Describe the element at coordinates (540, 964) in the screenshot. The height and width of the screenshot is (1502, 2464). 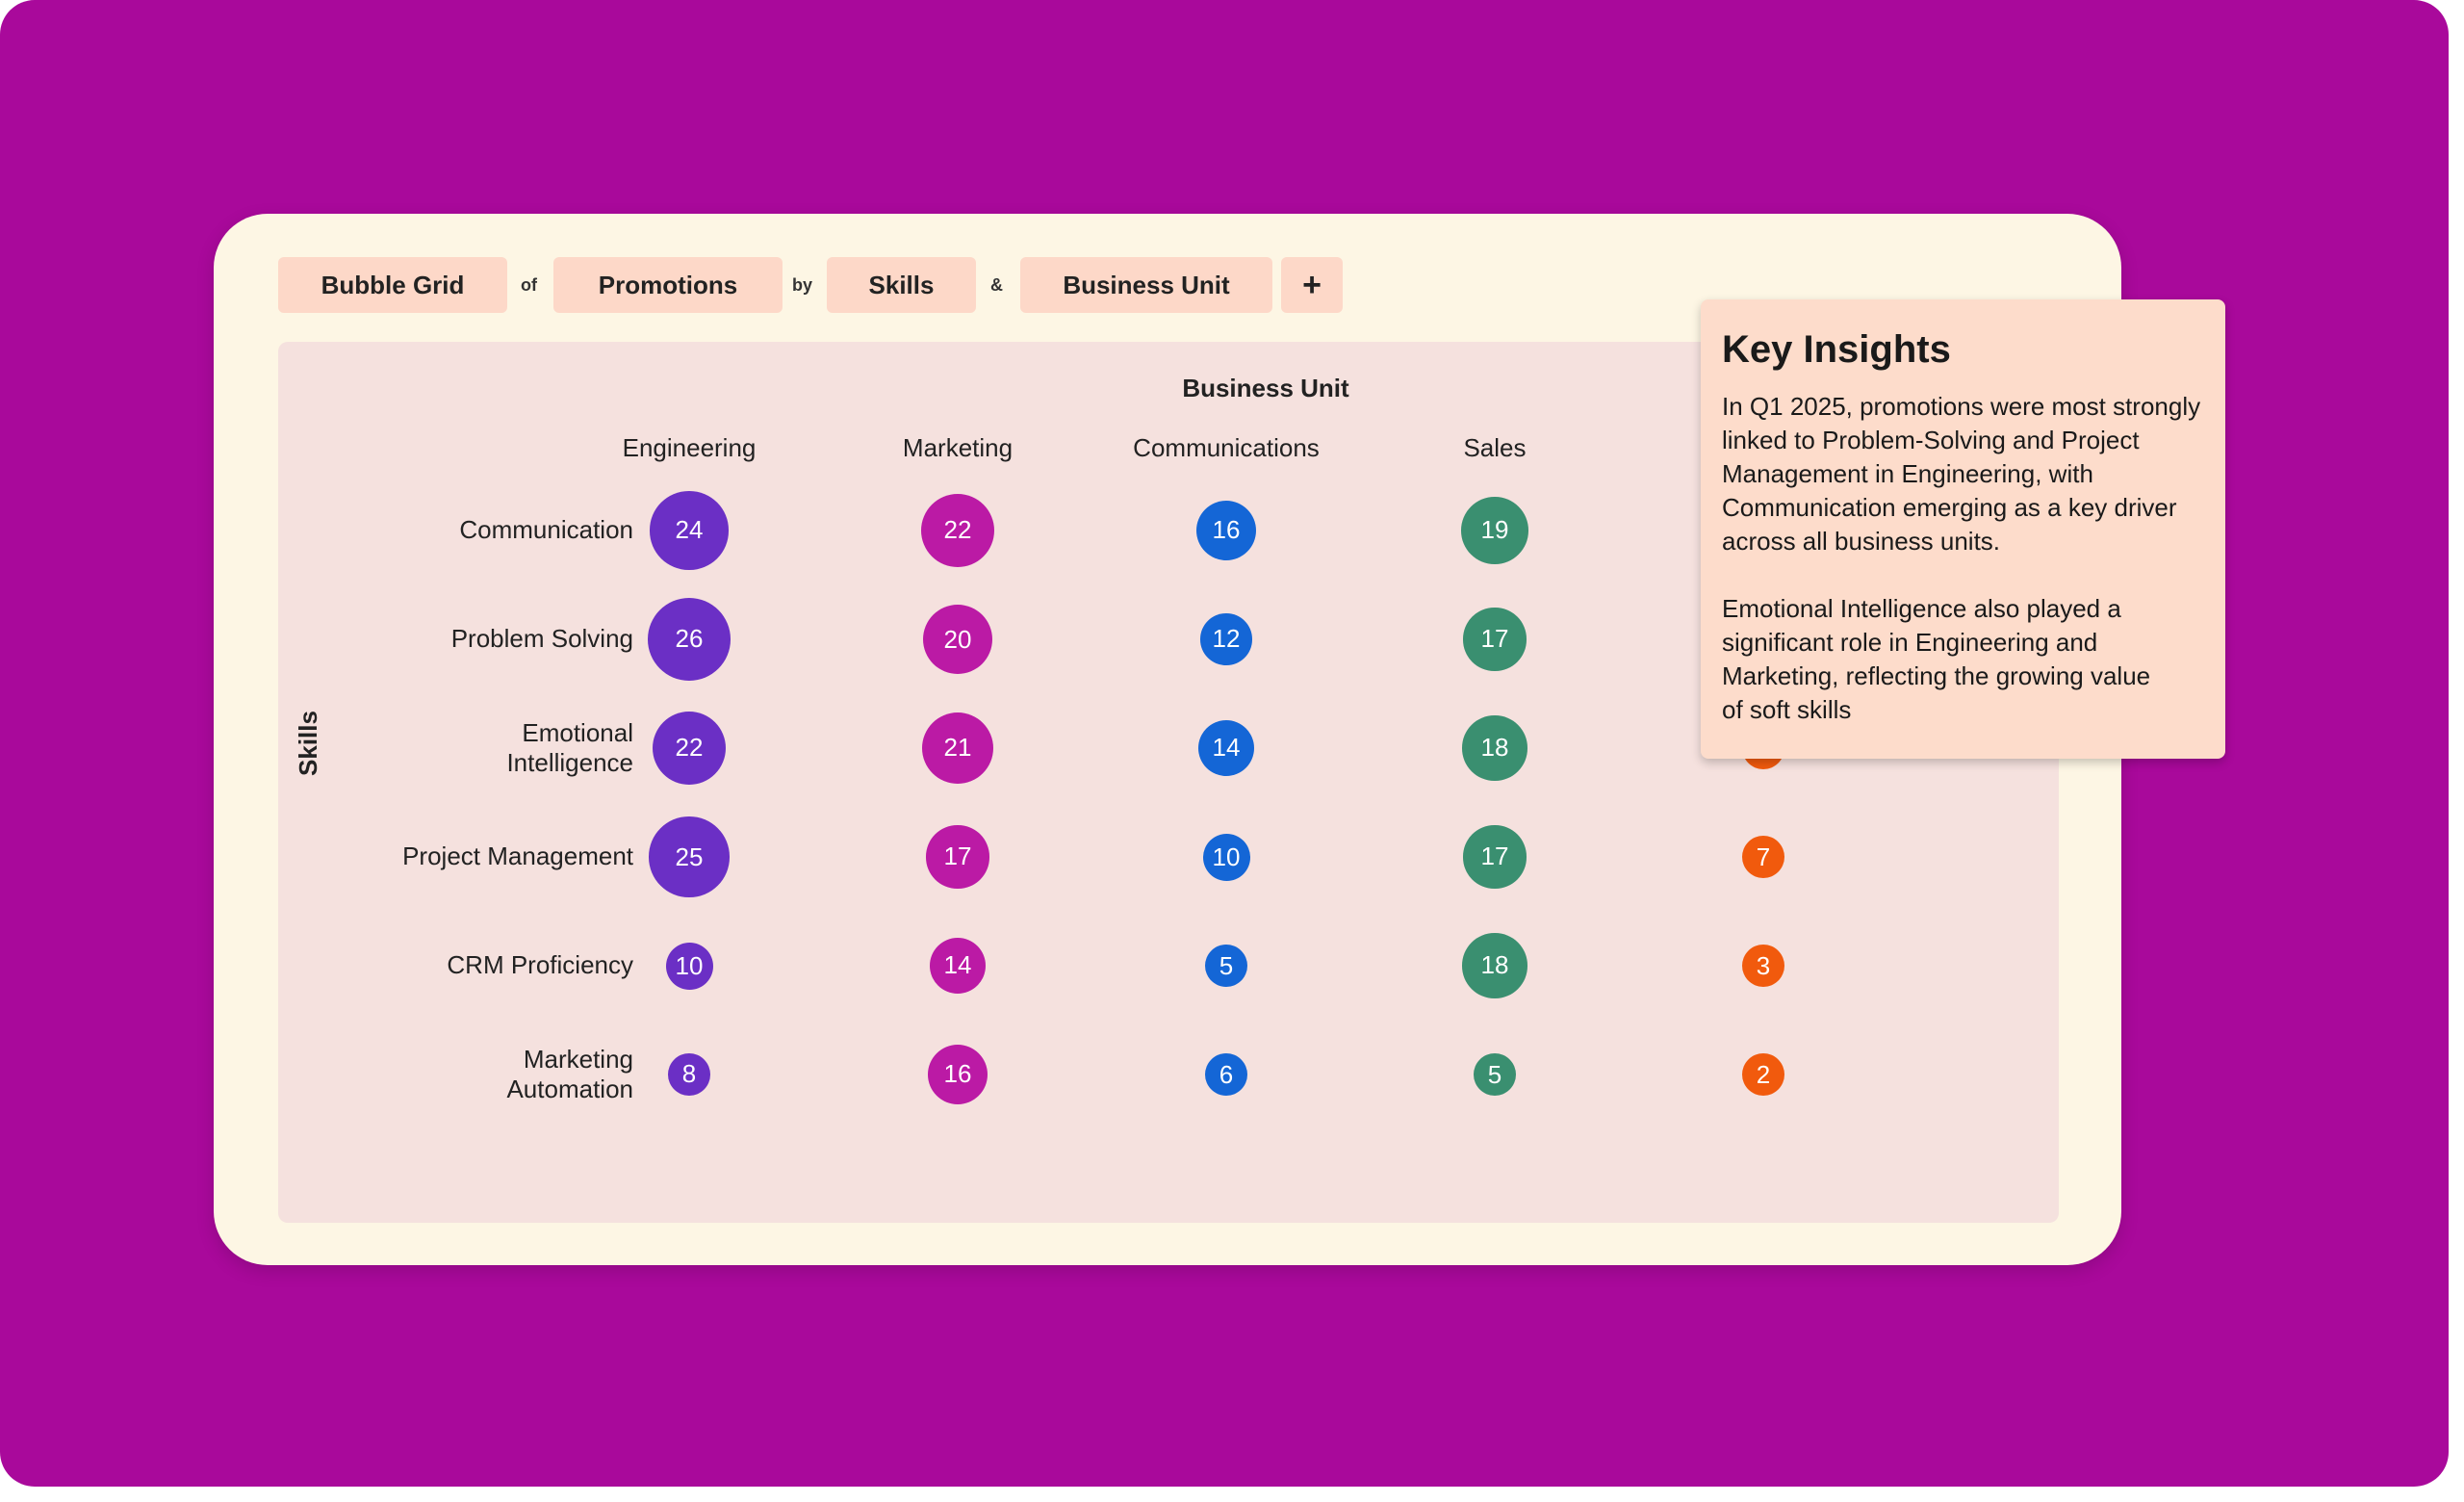
I see `row-label-crm-proficiency: CRM Proficiency` at that location.